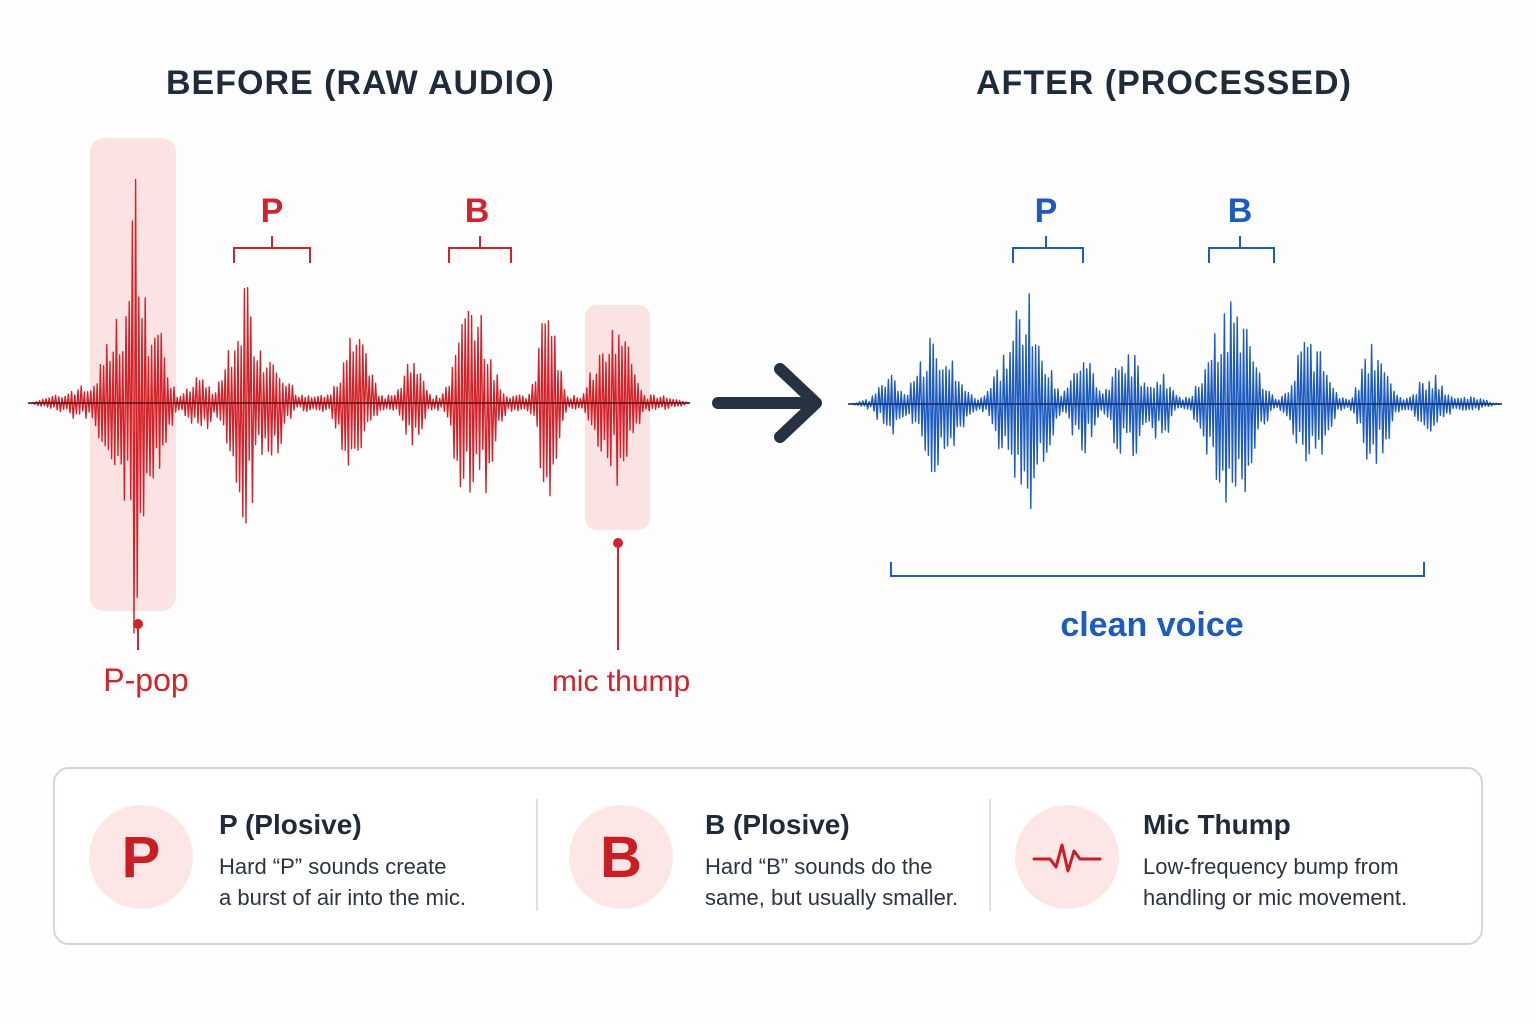  Describe the element at coordinates (1046, 211) in the screenshot. I see `after-p-marker: P` at that location.